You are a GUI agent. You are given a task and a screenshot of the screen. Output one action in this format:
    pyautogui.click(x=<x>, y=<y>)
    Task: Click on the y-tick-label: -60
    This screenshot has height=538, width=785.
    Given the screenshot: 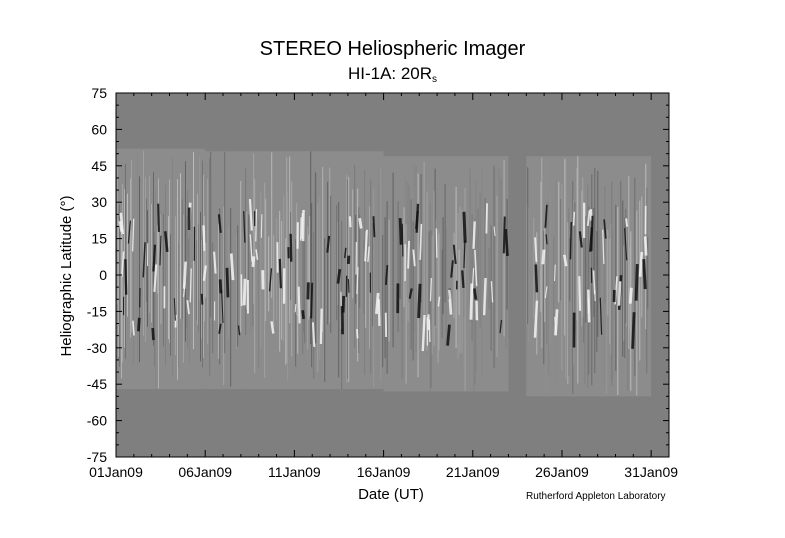 What is the action you would take?
    pyautogui.click(x=97, y=421)
    